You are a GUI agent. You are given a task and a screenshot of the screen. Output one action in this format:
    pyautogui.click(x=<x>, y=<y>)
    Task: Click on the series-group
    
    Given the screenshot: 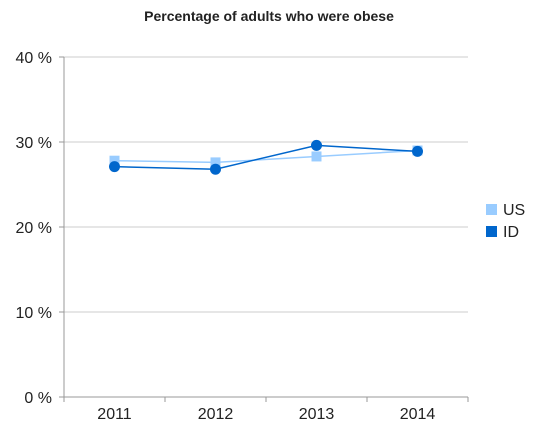 What is the action you would take?
    pyautogui.click(x=266, y=157)
    